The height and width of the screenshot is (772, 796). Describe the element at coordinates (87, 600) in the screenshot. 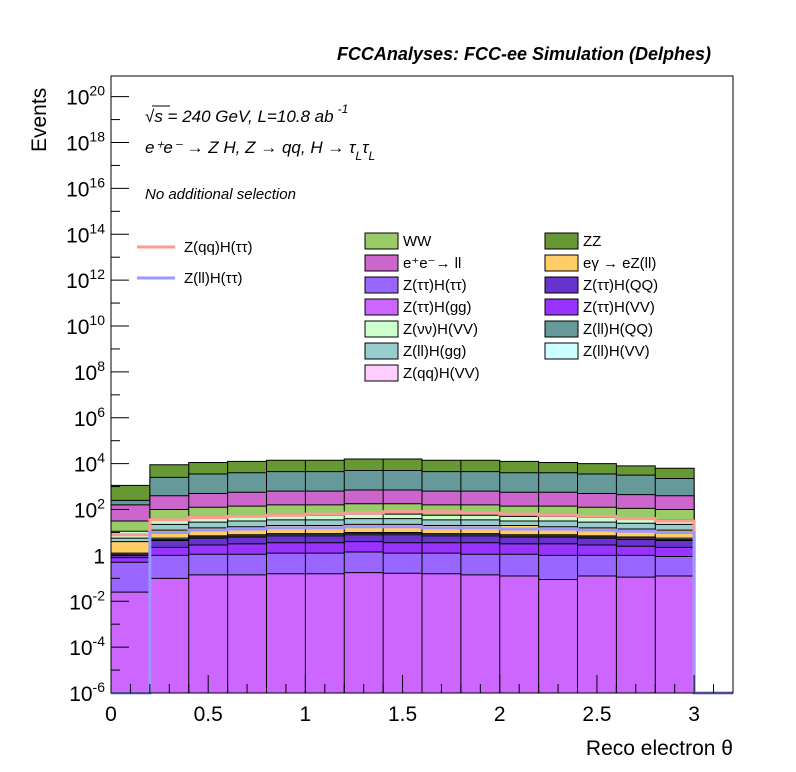

I see `y-tick-label: 10⁻²` at that location.